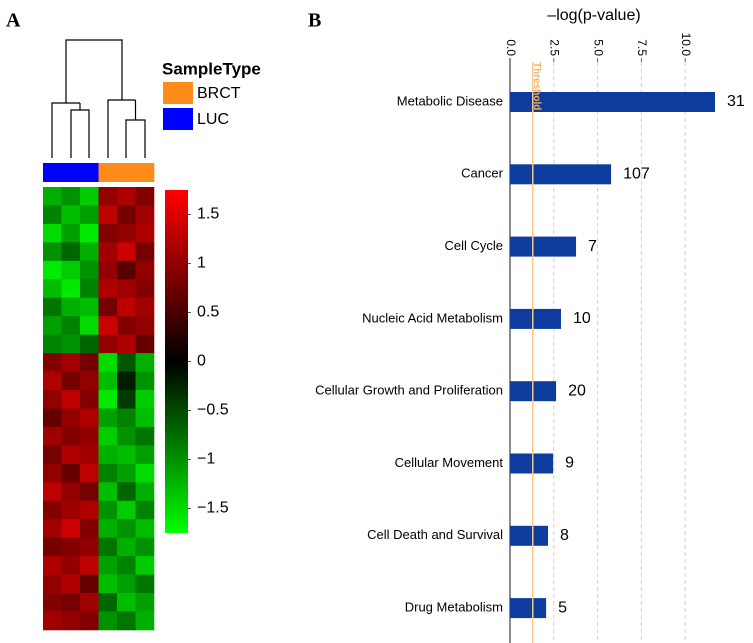 The image size is (753, 643). I want to click on category-label: Cancer, so click(482, 173).